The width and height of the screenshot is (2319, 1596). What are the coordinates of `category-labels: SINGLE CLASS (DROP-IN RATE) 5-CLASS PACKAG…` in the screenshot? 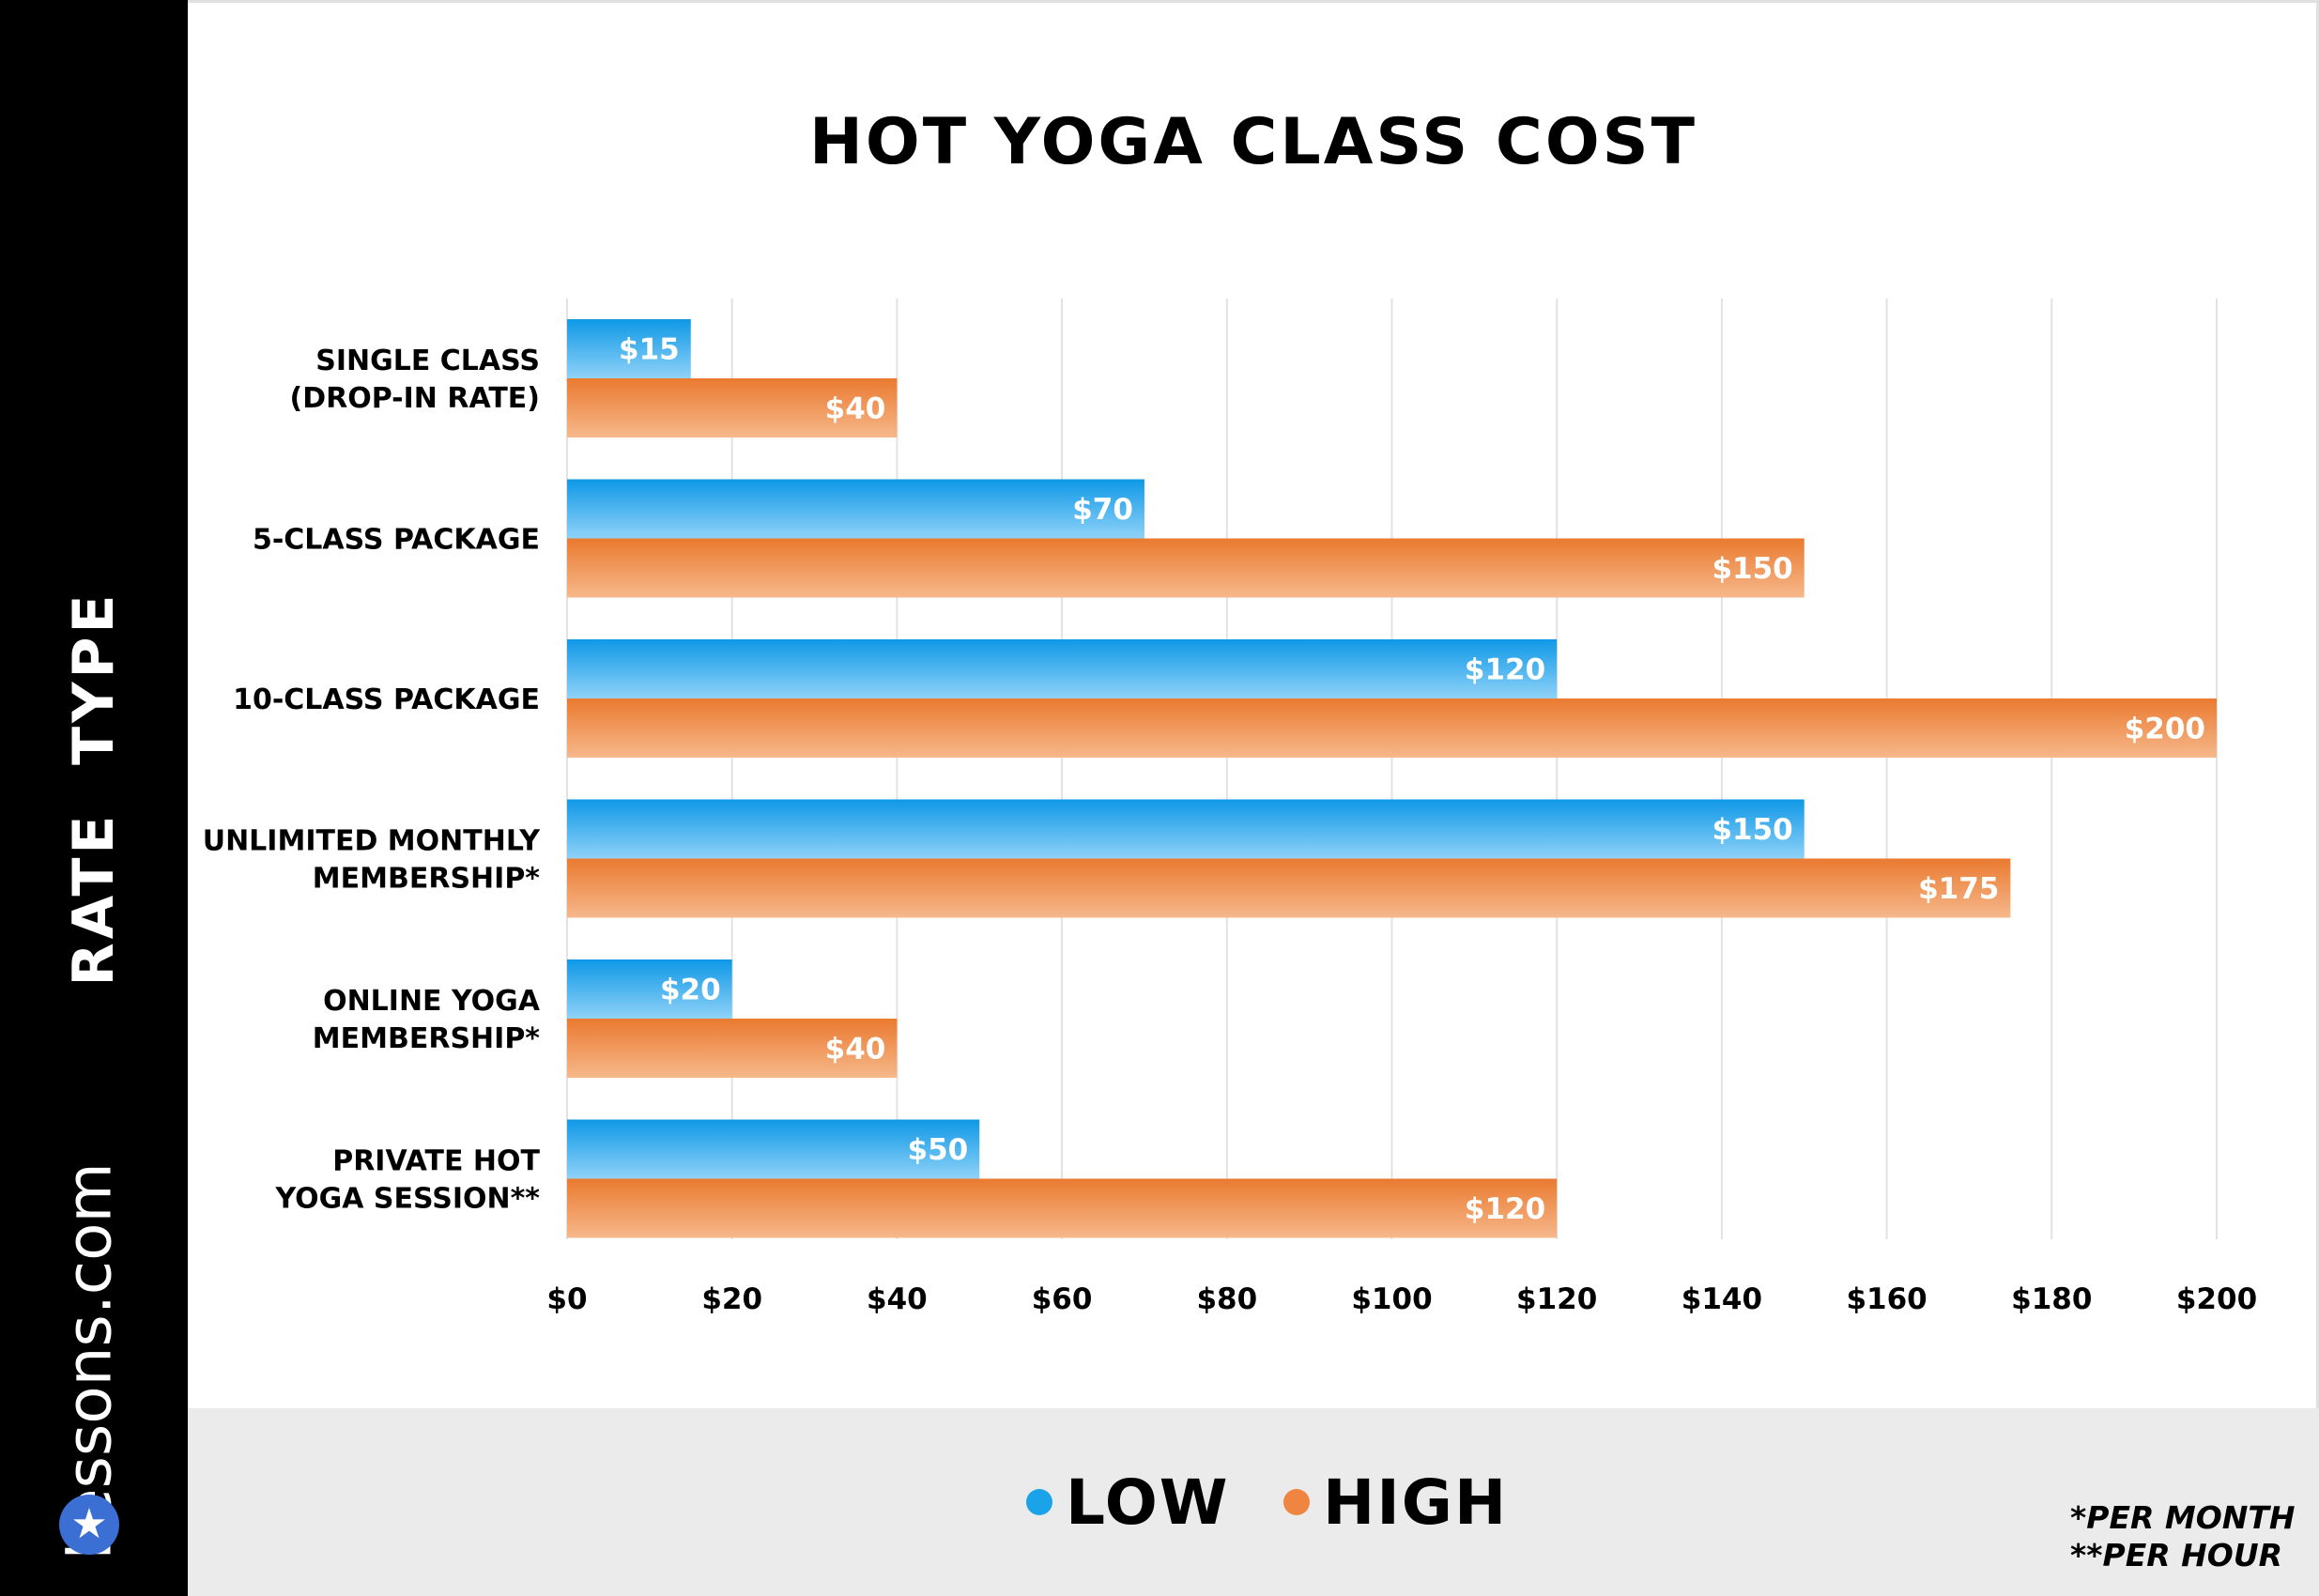 It's located at (372, 781).